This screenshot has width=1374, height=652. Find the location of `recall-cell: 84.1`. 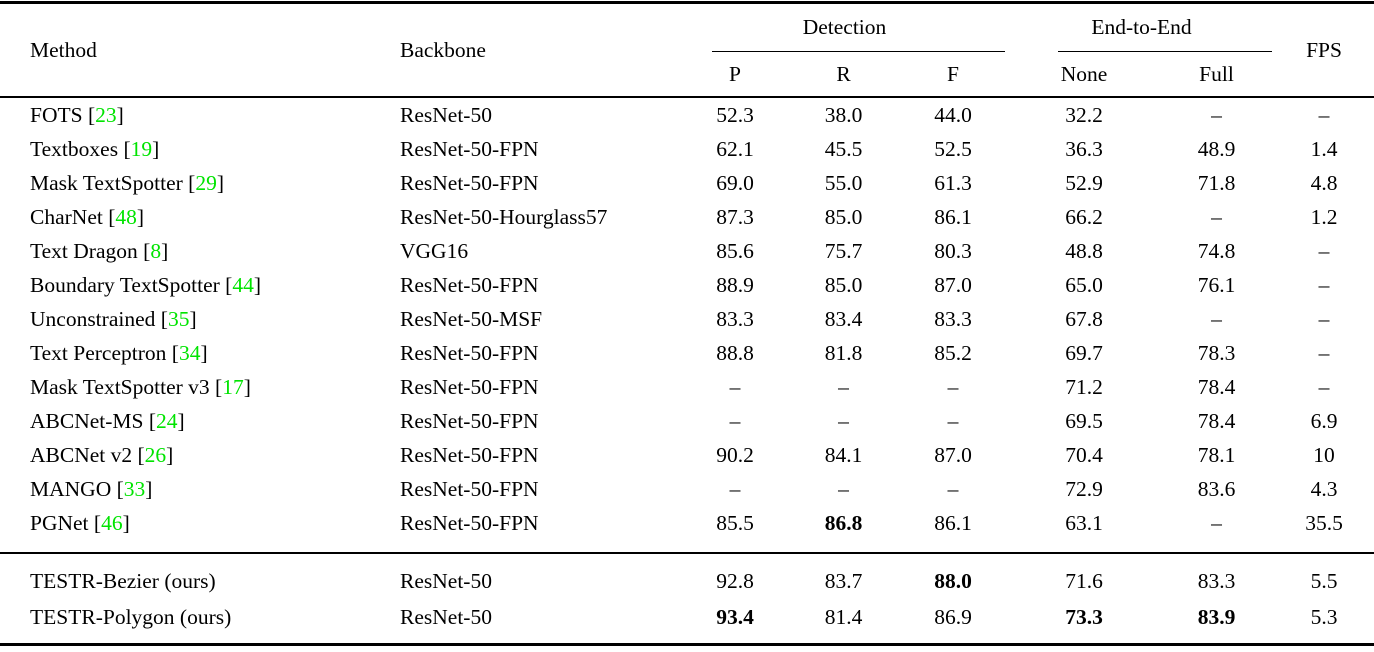

recall-cell: 84.1 is located at coordinates (843, 454).